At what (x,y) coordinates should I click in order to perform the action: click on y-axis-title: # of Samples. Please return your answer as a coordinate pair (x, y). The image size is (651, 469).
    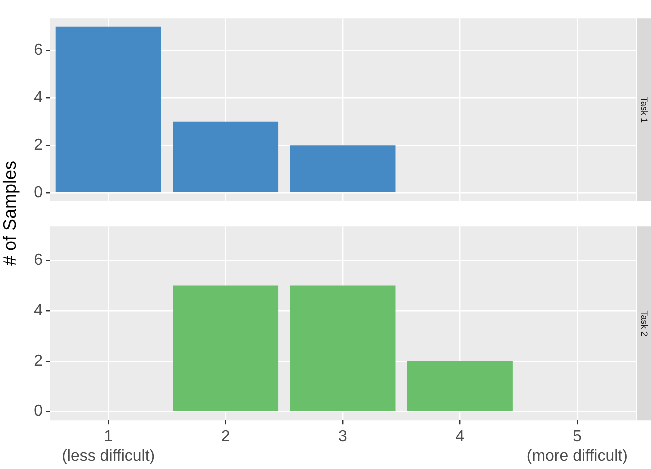
    Looking at the image, I should click on (11, 213).